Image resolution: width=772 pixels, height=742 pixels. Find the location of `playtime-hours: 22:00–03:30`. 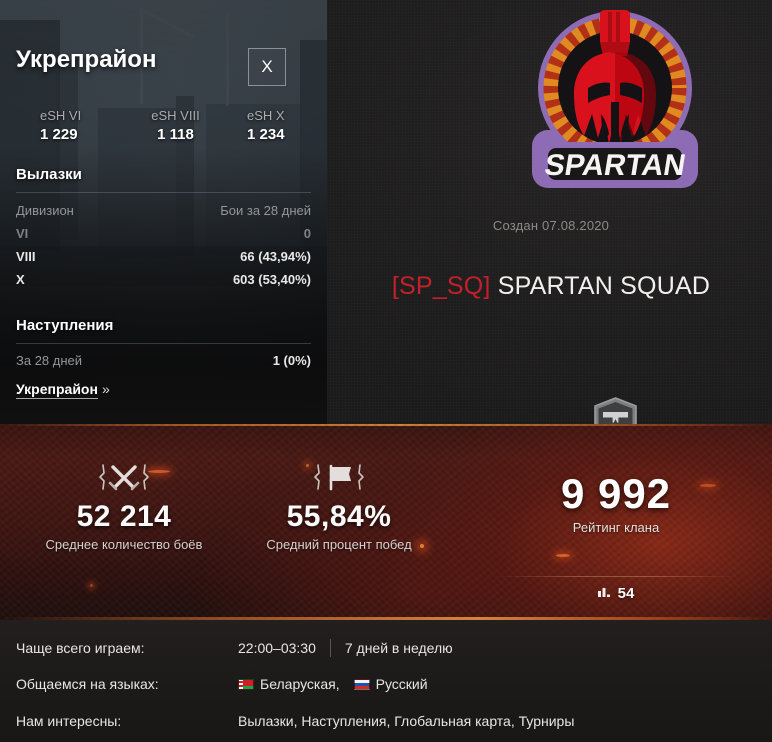

playtime-hours: 22:00–03:30 is located at coordinates (277, 648).